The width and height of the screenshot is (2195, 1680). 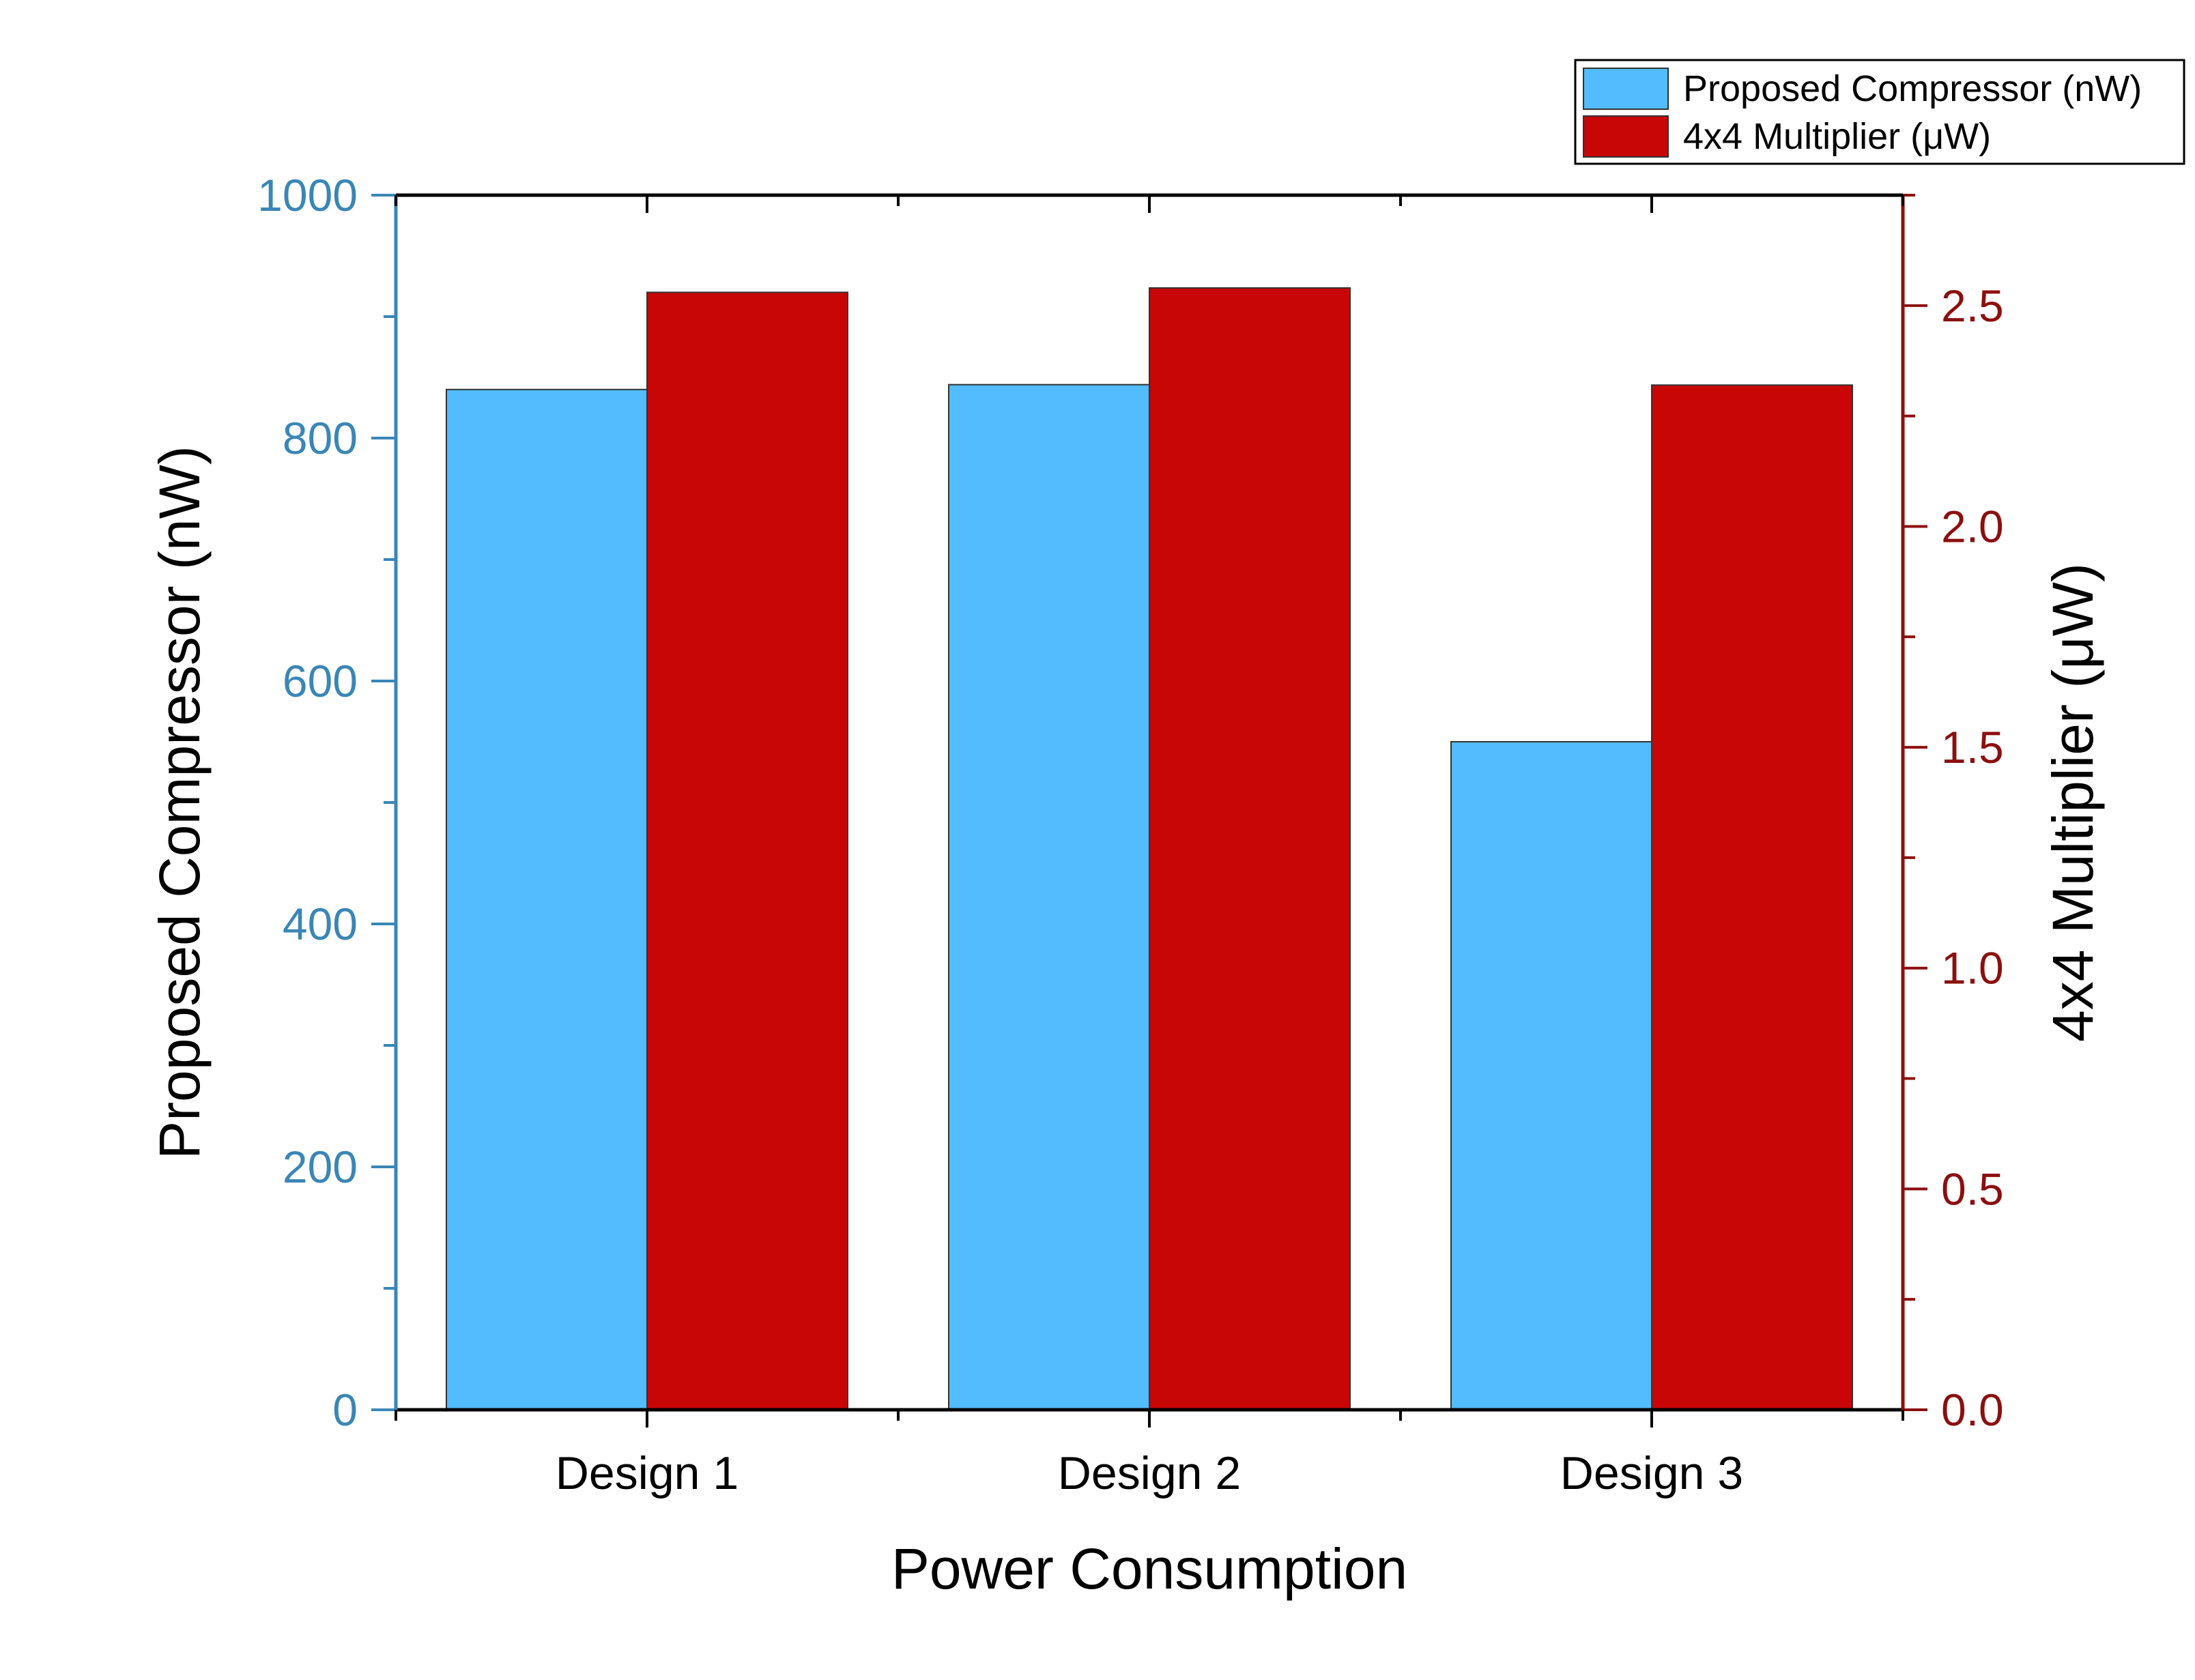 What do you see at coordinates (1651, 1473) in the screenshot?
I see `x-tick-label: Design 3` at bounding box center [1651, 1473].